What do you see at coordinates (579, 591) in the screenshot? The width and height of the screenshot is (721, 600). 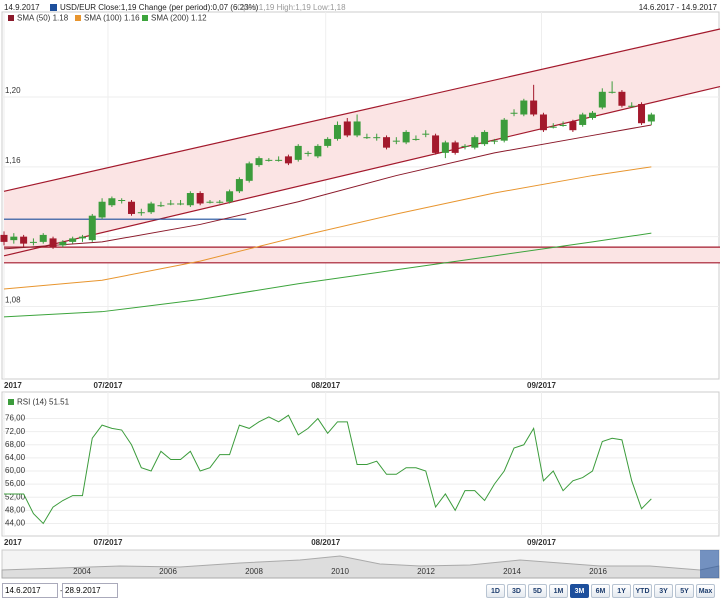 I see `range-button: 3M` at bounding box center [579, 591].